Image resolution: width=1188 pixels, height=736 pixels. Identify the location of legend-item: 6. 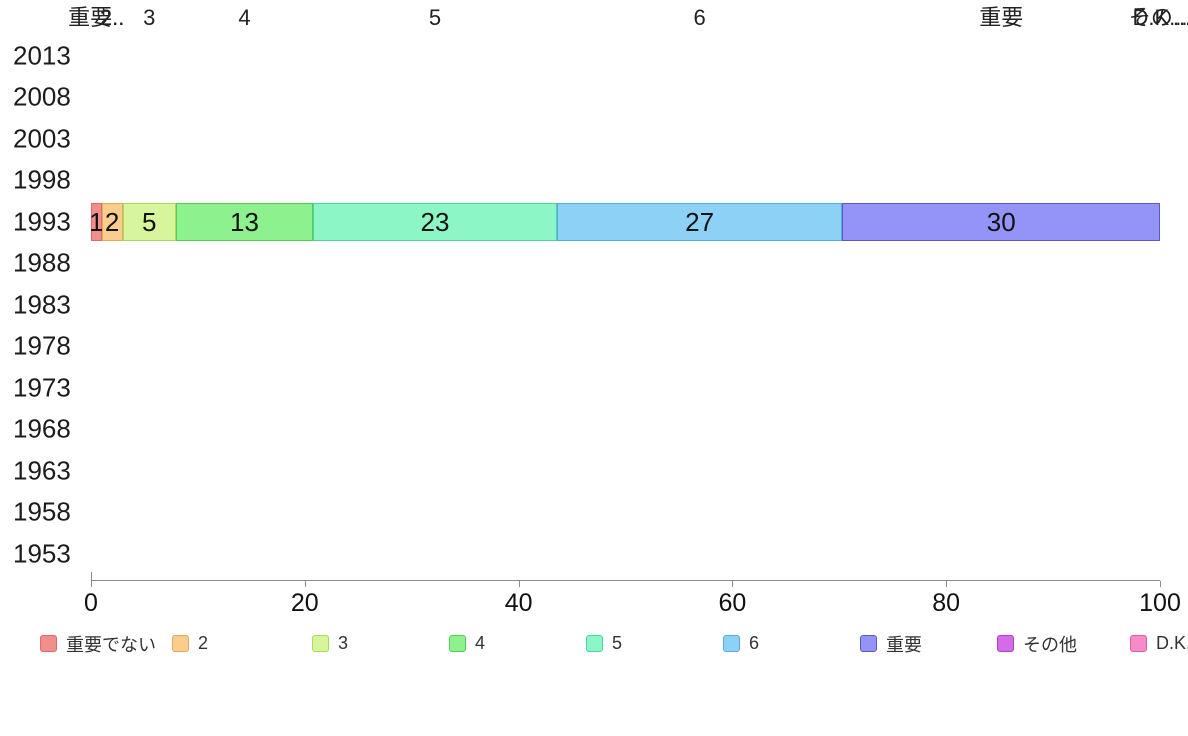
(741, 643).